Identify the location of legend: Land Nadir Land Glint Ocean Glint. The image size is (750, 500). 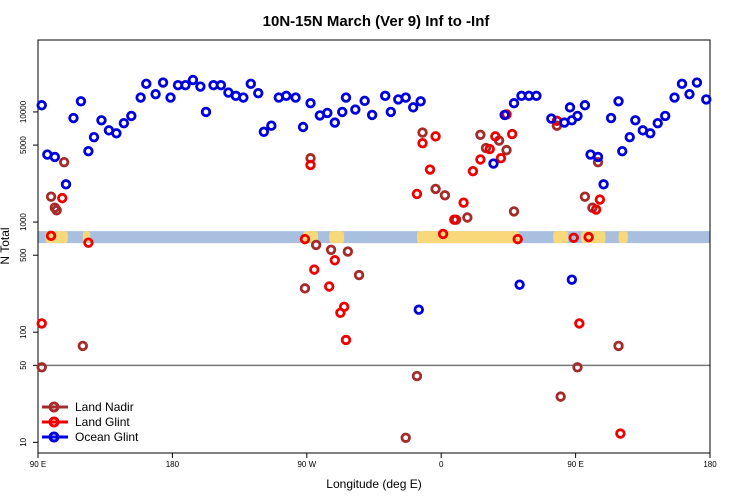
(90, 422).